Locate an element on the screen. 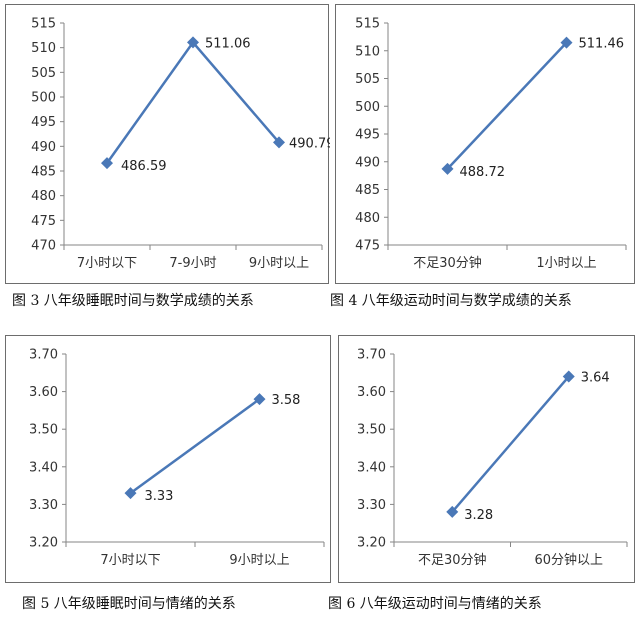 This screenshot has height=617, width=640. x-tick-label: 7-9小时 is located at coordinates (192, 263).